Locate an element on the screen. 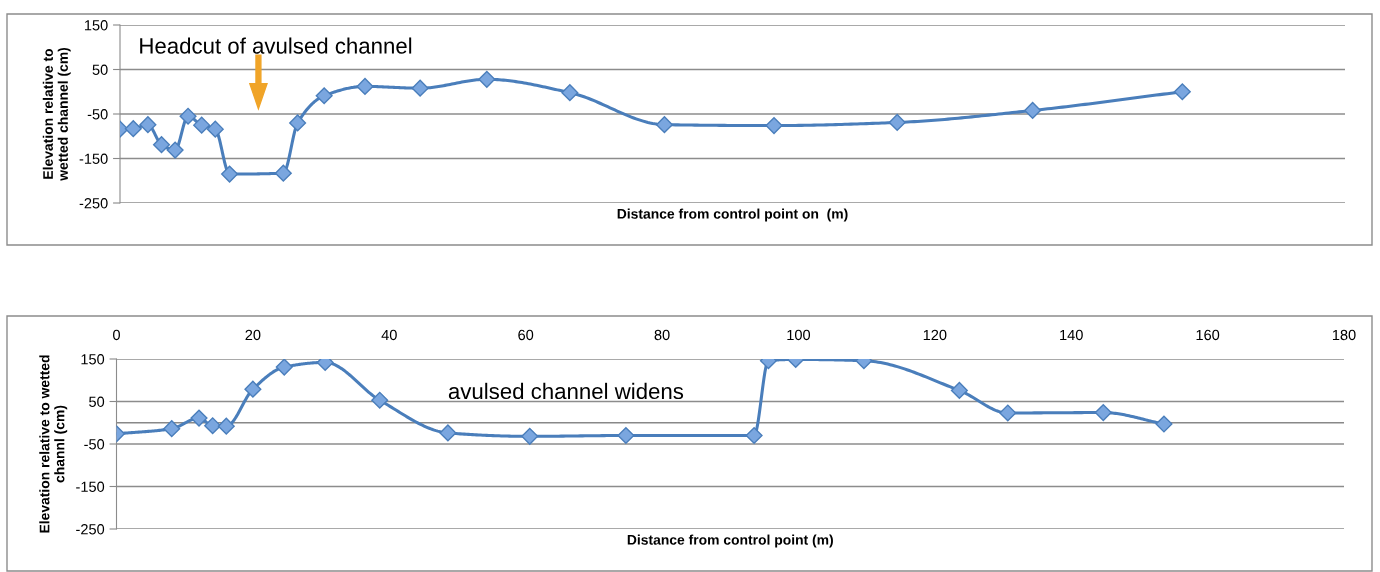 The image size is (1380, 572). y-axis-title: Elevation relative to wetted channl (cm) is located at coordinates (53, 444).